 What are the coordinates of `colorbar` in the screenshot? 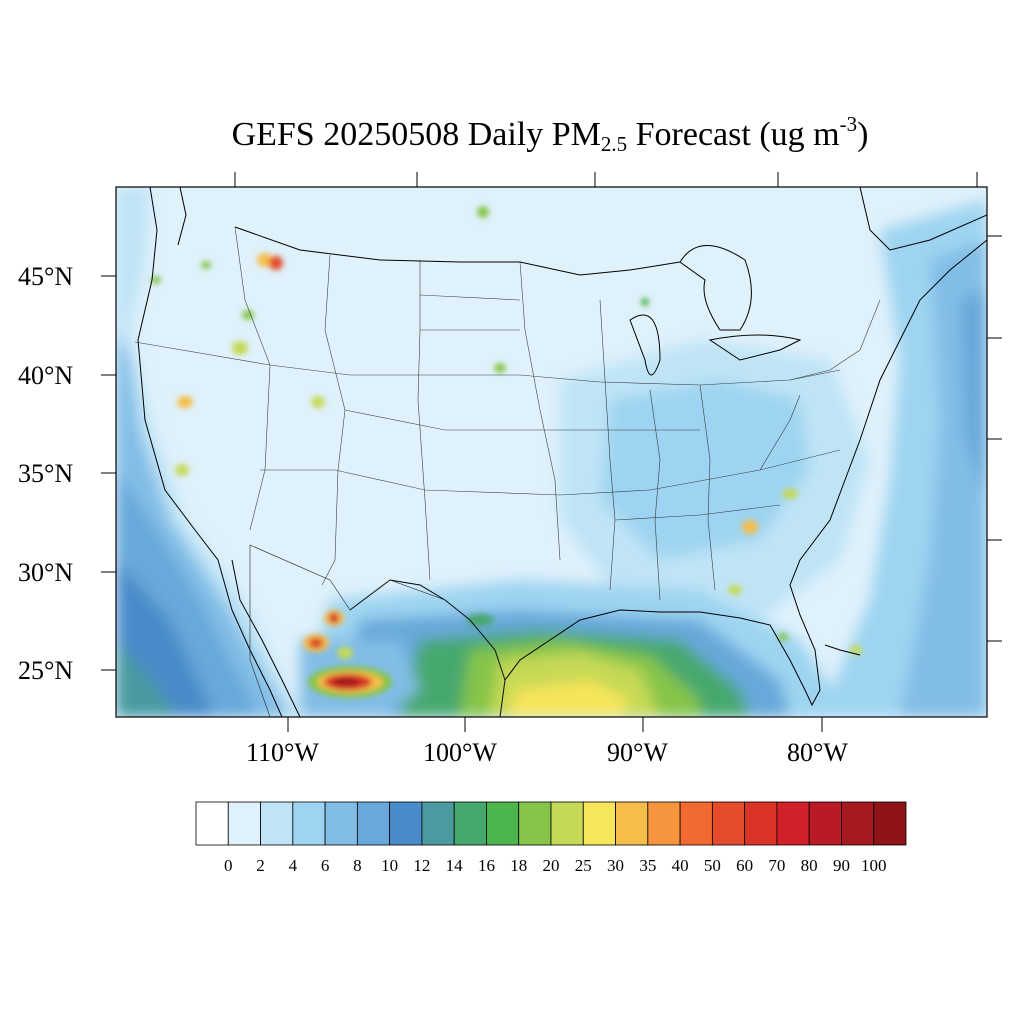 It's located at (551, 823).